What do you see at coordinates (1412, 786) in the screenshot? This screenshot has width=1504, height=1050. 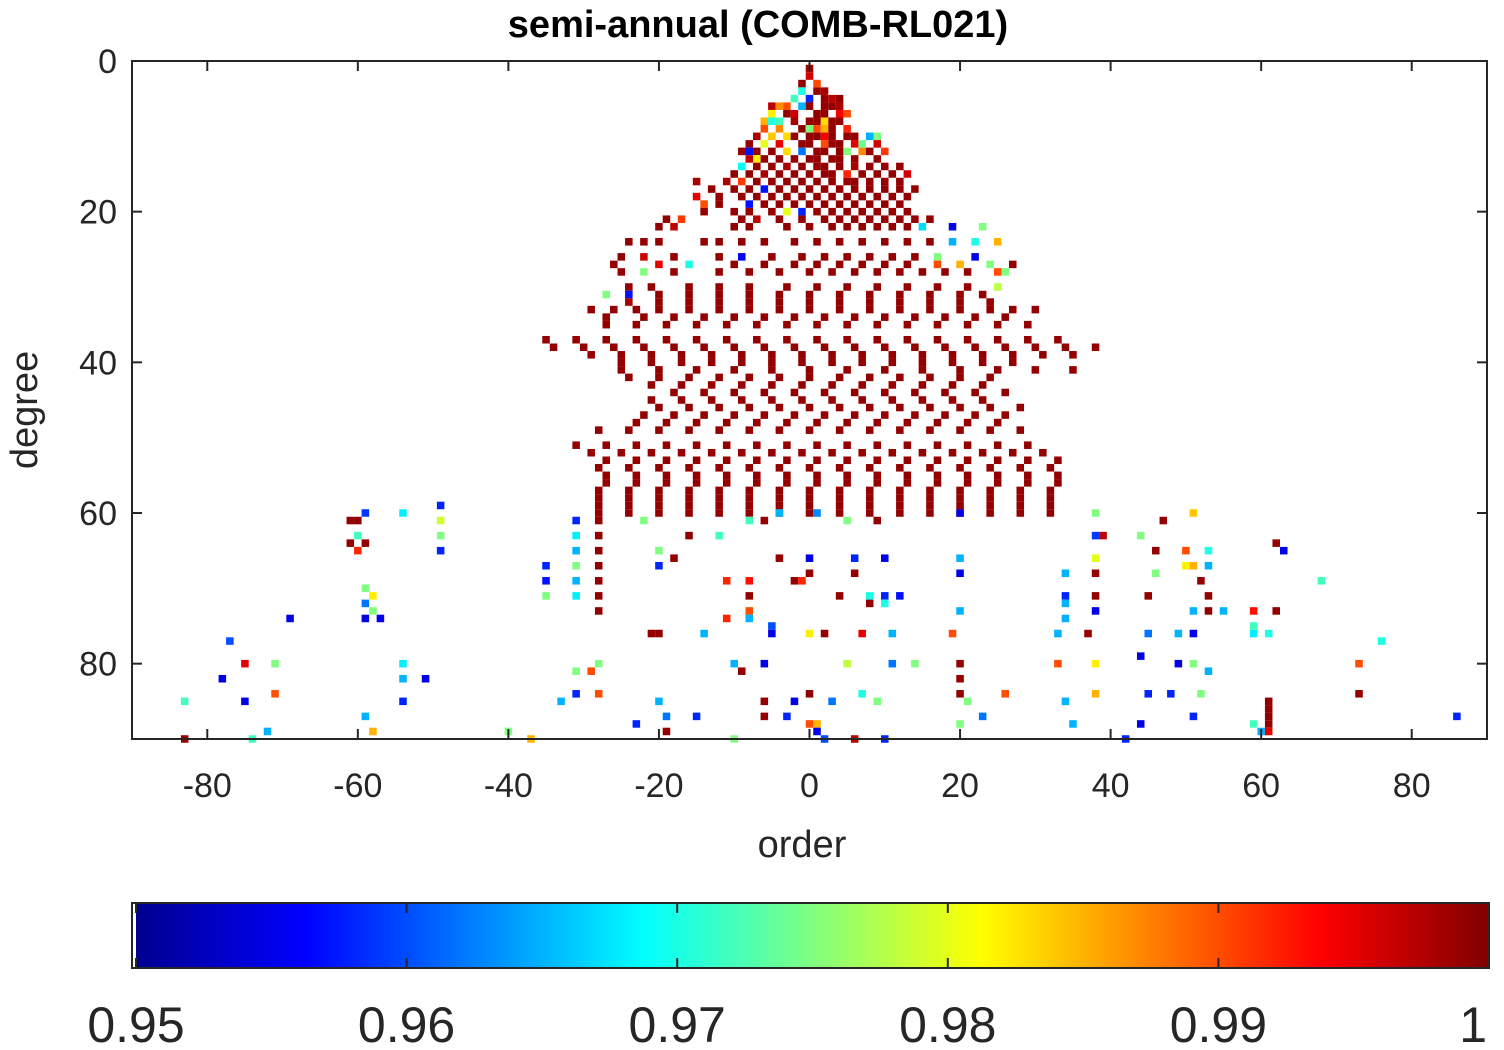 I see `x-tick-label: 80` at bounding box center [1412, 786].